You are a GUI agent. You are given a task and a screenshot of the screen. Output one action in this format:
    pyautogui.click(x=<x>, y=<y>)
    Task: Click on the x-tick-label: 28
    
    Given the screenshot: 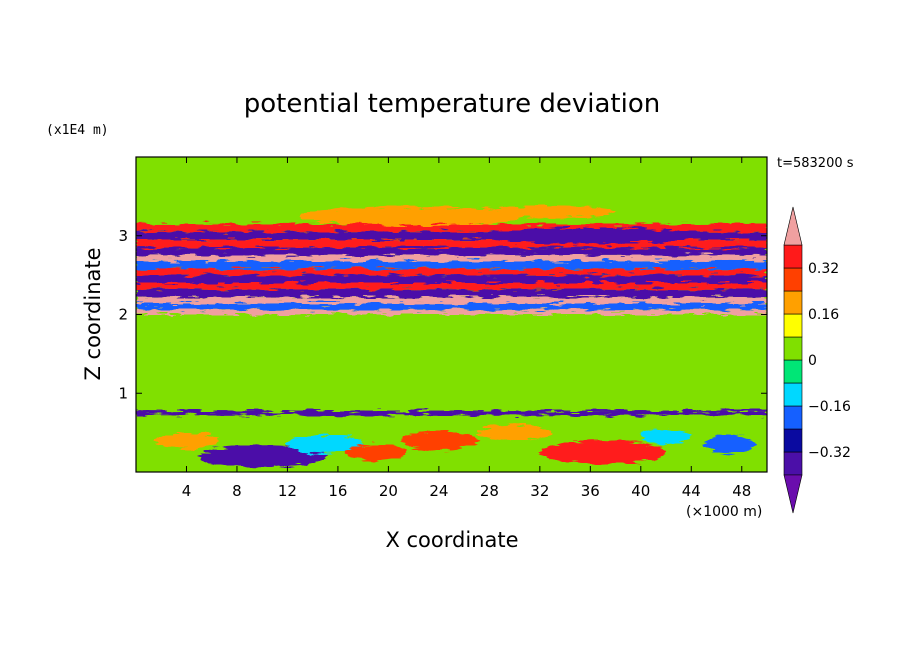 What is the action you would take?
    pyautogui.click(x=489, y=491)
    